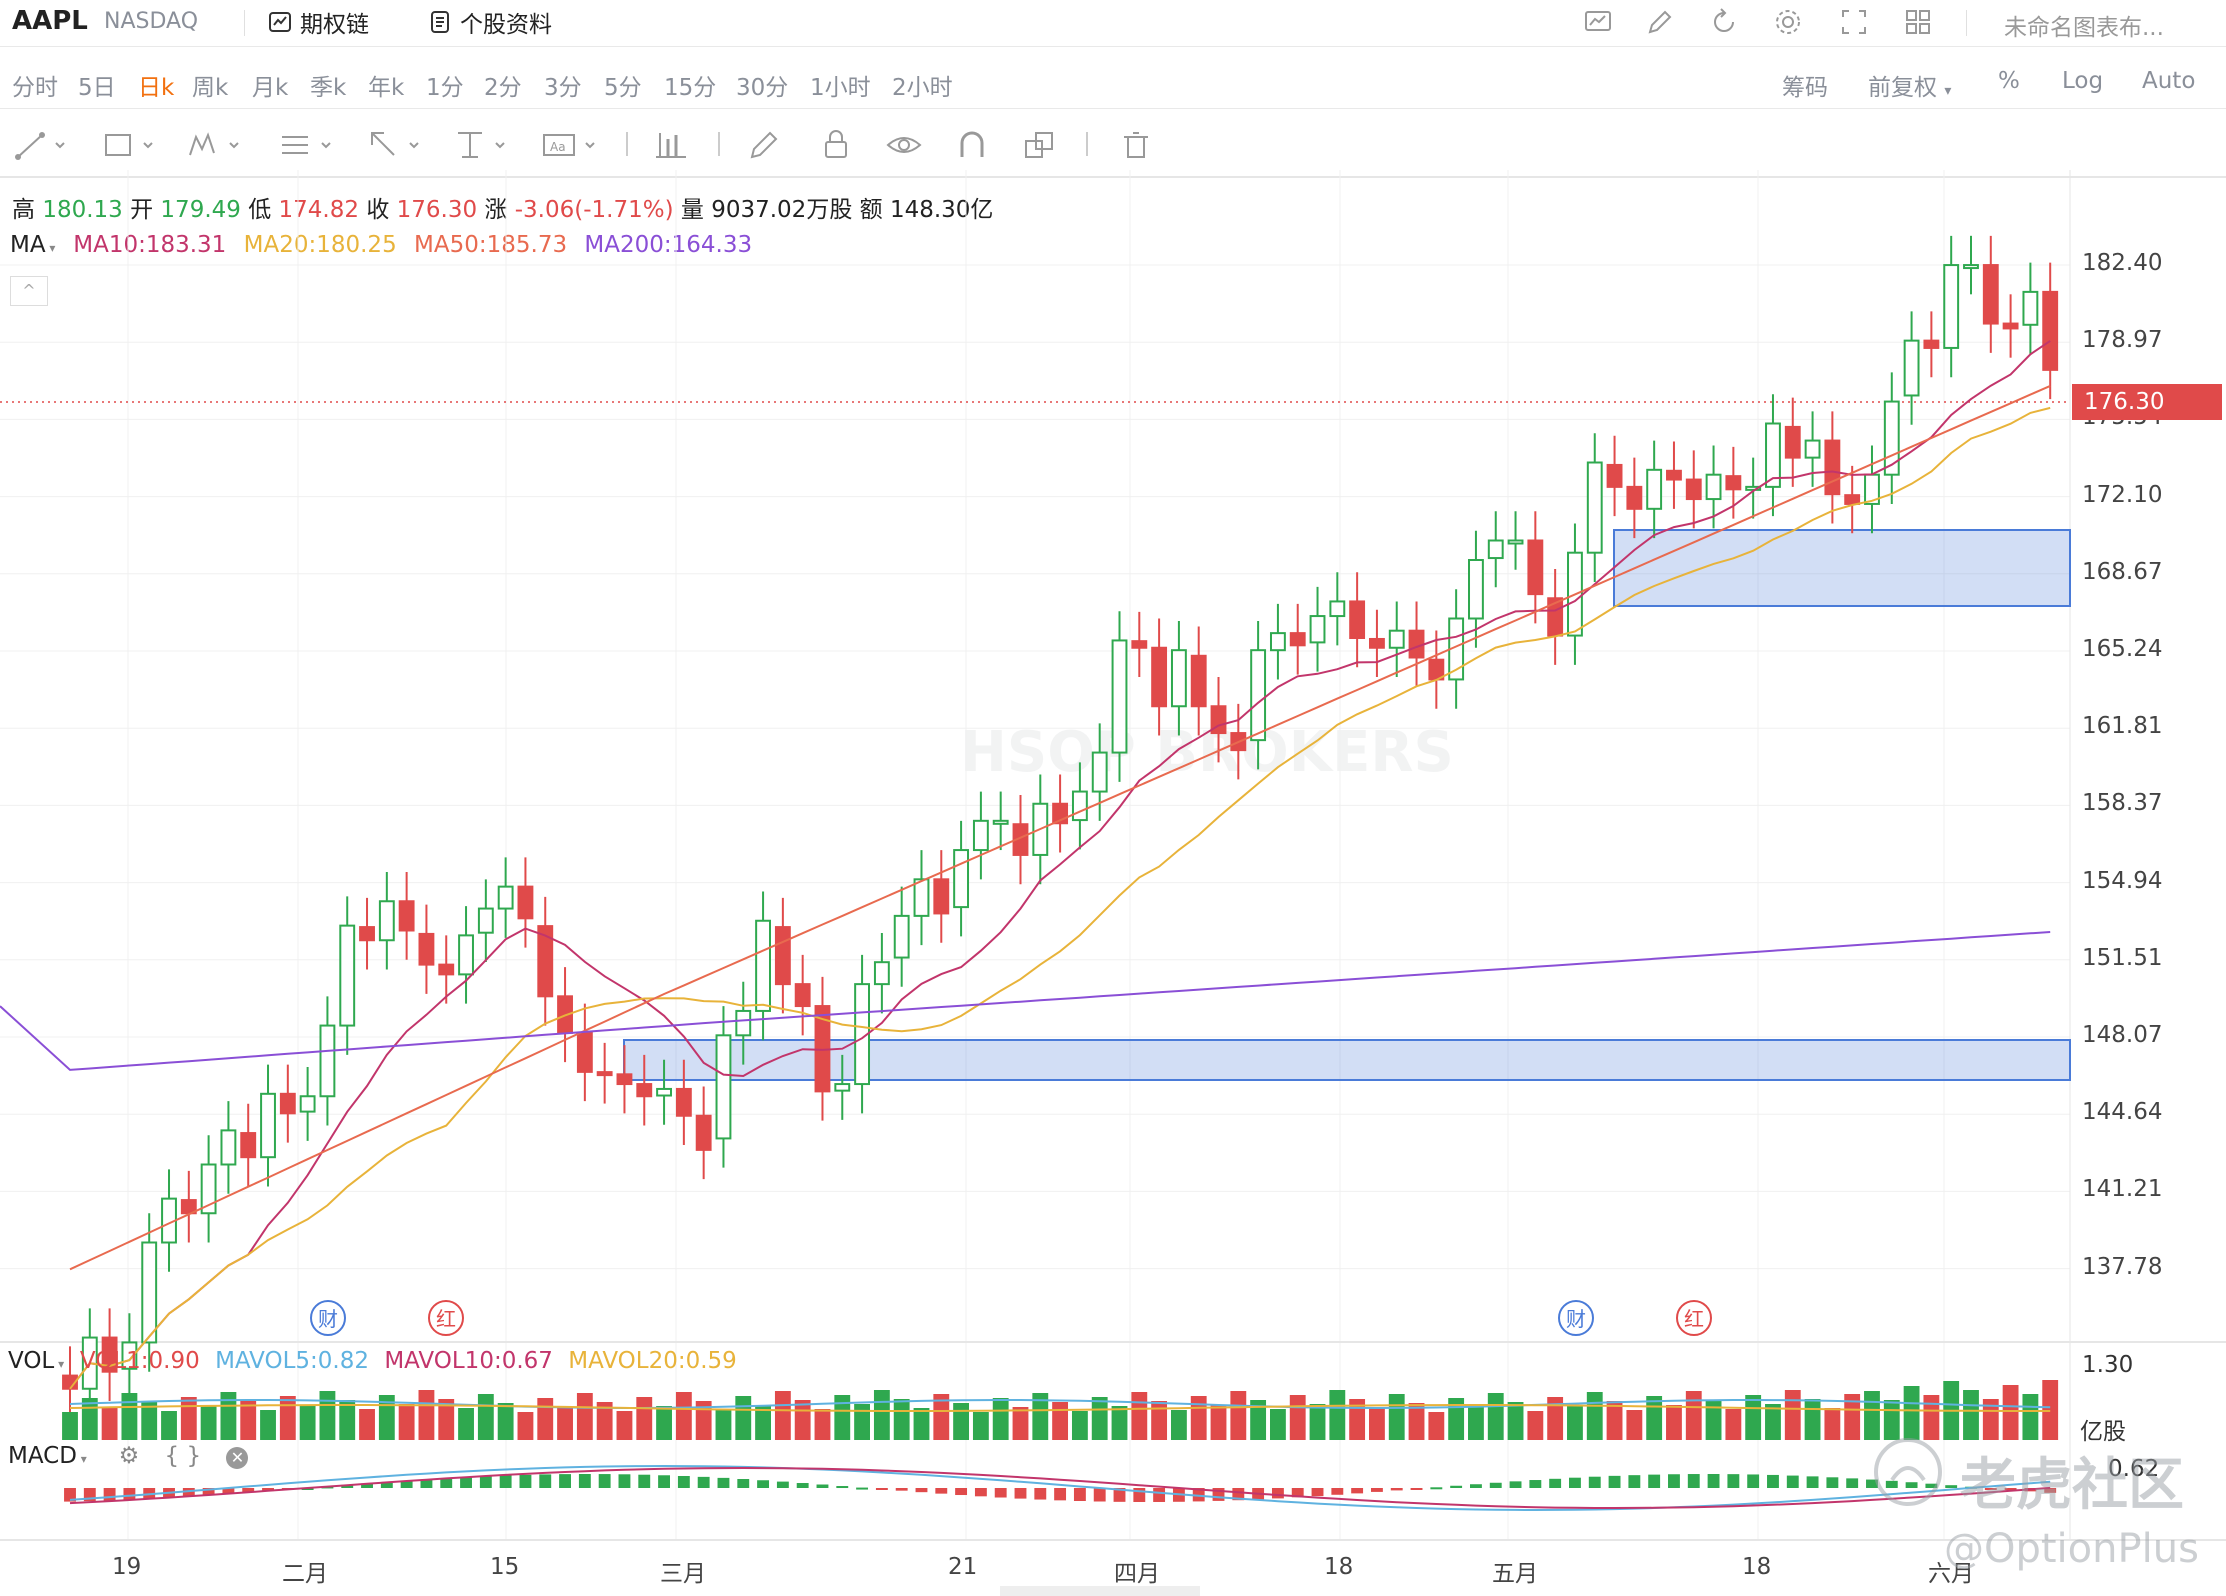  What do you see at coordinates (766, 145) in the screenshot?
I see `pencil-icon` at bounding box center [766, 145].